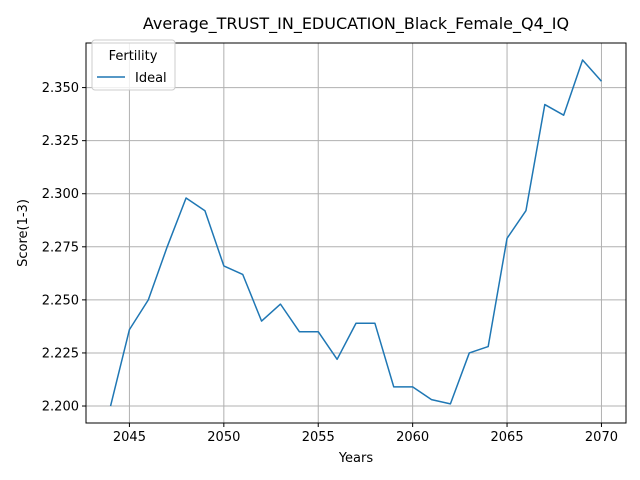 The width and height of the screenshot is (640, 480). What do you see at coordinates (60, 353) in the screenshot?
I see `y-tick-label: 2.225` at bounding box center [60, 353].